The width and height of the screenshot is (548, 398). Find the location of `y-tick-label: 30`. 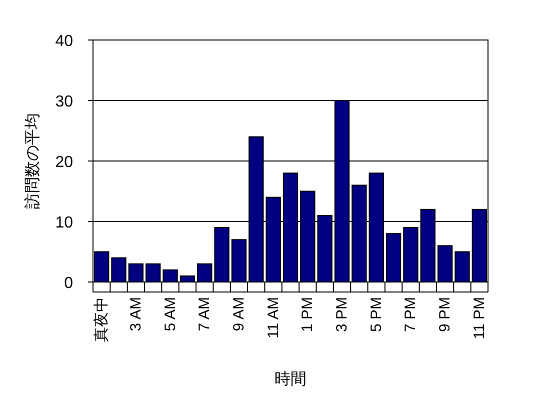

y-tick-label: 30 is located at coordinates (64, 102).